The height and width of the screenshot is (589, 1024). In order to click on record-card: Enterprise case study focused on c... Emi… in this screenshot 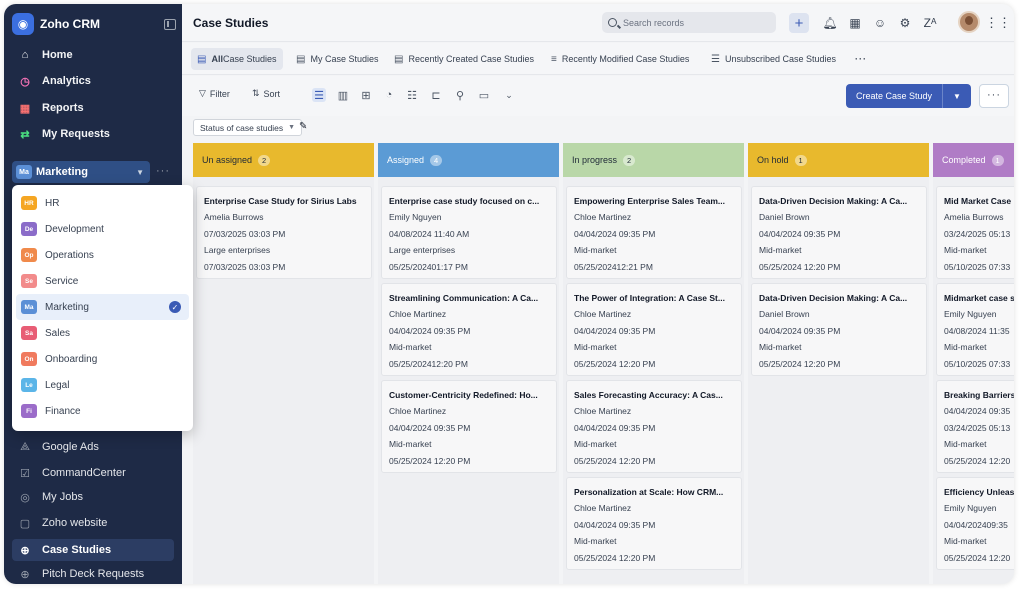, I will do `click(469, 232)`.